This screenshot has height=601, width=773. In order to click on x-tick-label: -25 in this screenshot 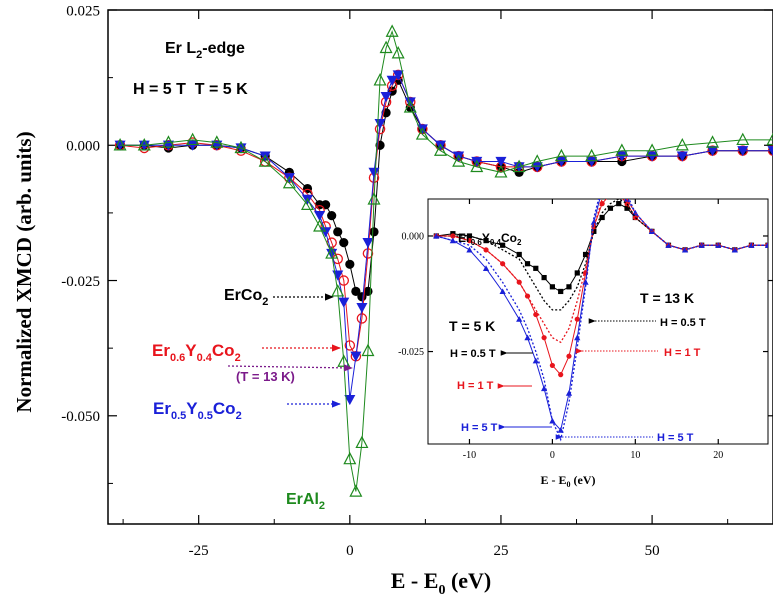, I will do `click(199, 551)`.